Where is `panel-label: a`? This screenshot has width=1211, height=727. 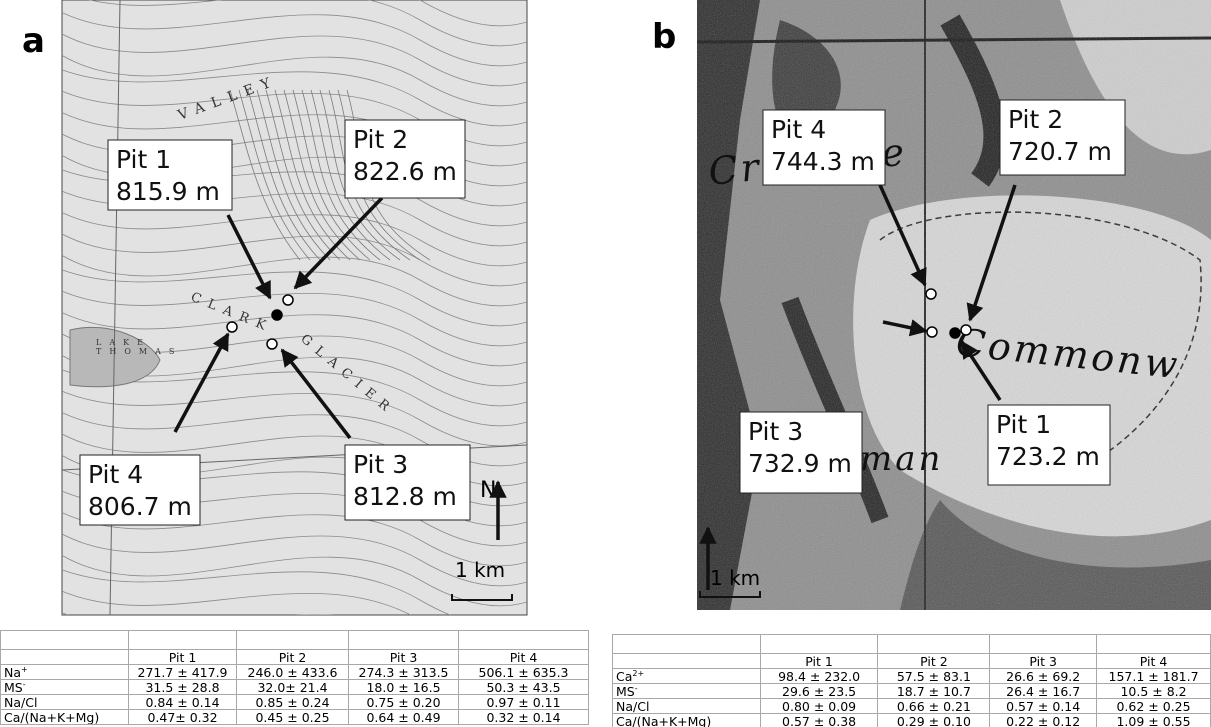
panel-label: a is located at coordinates (33, 41).